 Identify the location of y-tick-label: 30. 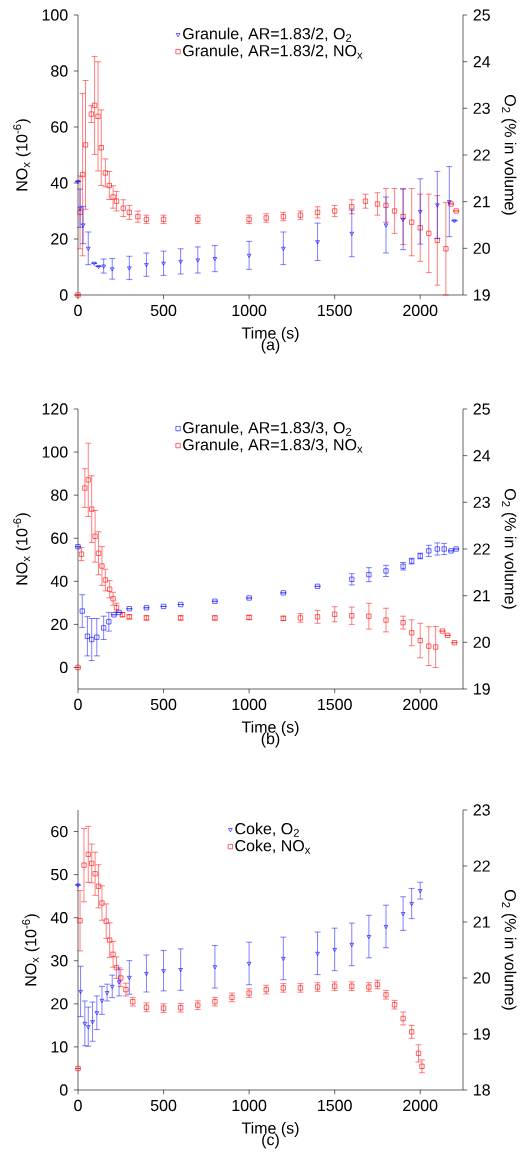
(59, 961).